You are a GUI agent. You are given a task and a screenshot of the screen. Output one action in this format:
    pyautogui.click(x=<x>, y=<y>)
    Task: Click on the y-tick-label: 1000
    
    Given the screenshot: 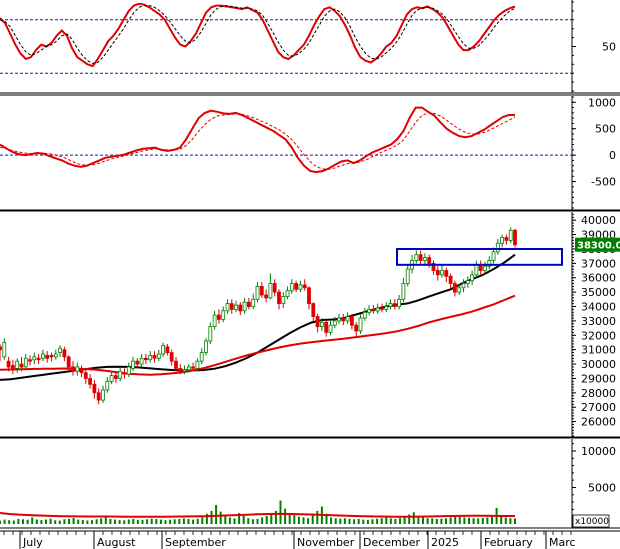 What is the action you would take?
    pyautogui.click(x=602, y=102)
    